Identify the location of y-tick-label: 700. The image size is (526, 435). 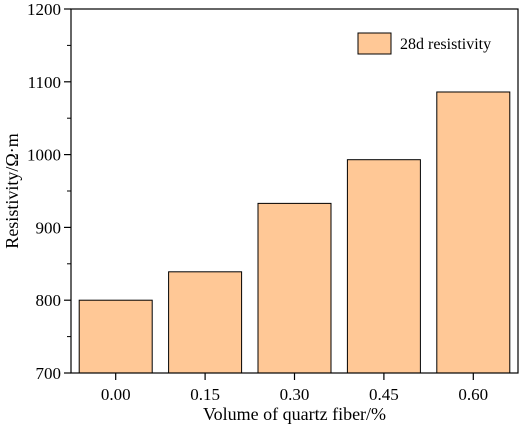
(49, 373).